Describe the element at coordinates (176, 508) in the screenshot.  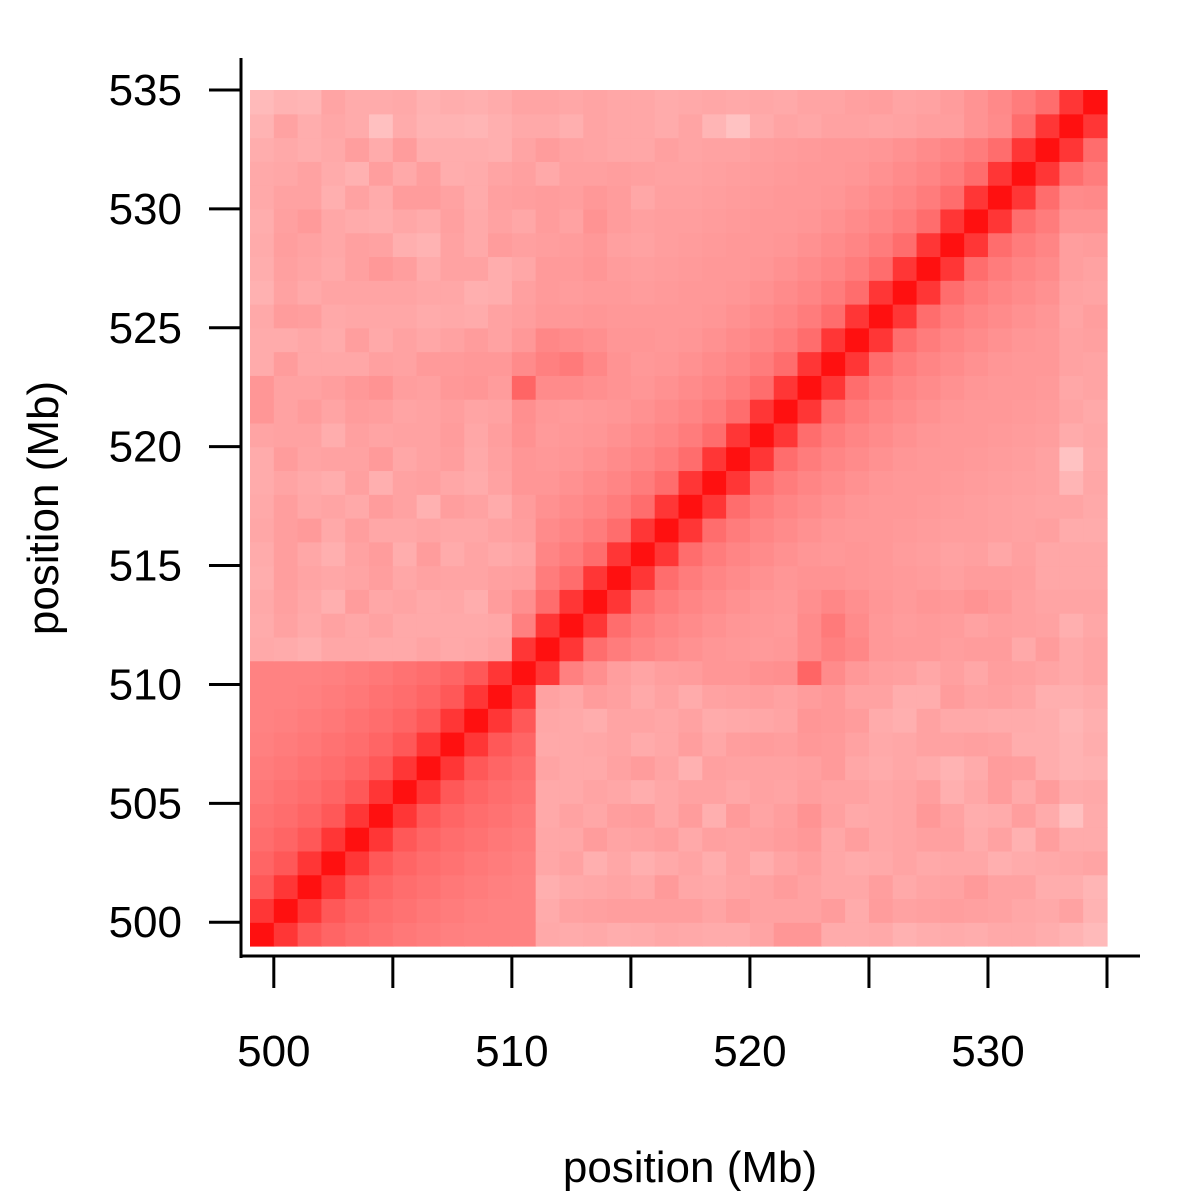
I see `y-axis: 500 505 510 515 520 525 530 535` at that location.